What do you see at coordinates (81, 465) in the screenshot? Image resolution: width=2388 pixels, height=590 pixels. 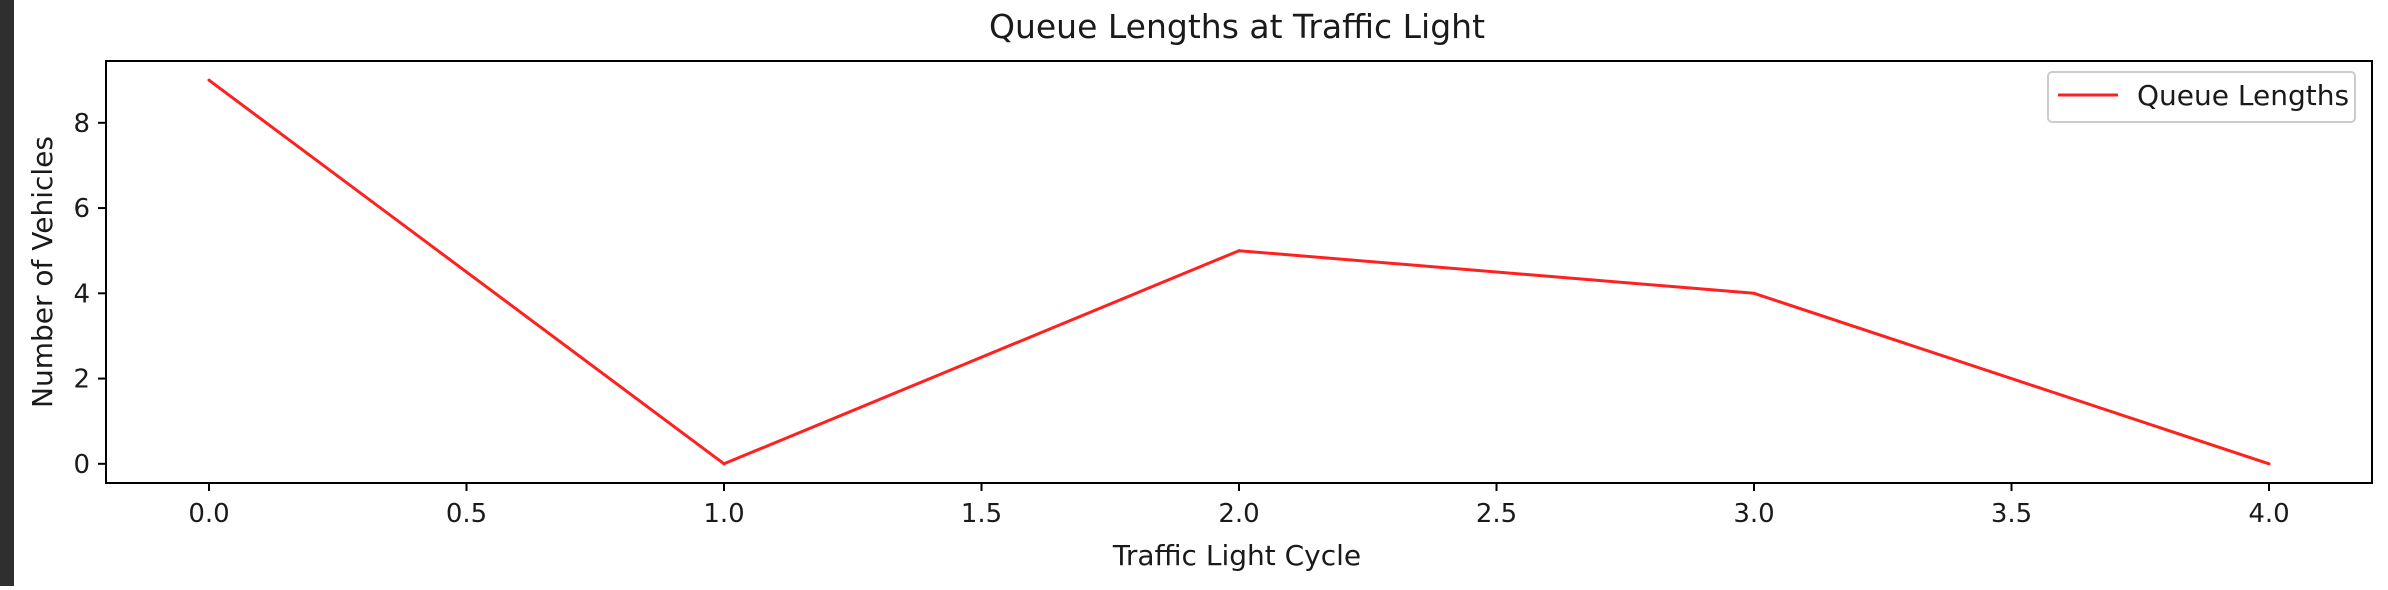 I see `y-tick-label: 0` at bounding box center [81, 465].